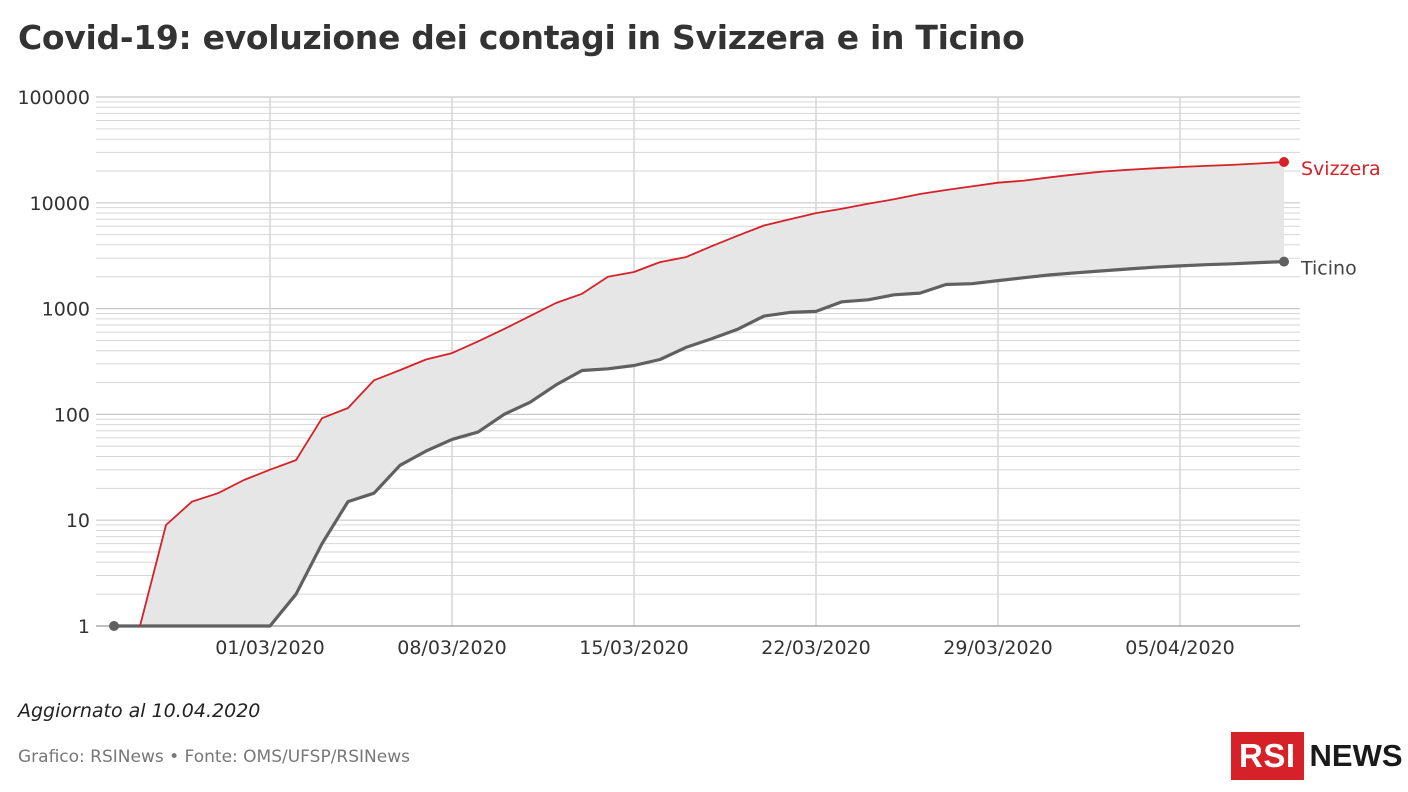 This screenshot has height=792, width=1408. What do you see at coordinates (270, 648) in the screenshot?
I see `x-tick-label: 01/03/2020` at bounding box center [270, 648].